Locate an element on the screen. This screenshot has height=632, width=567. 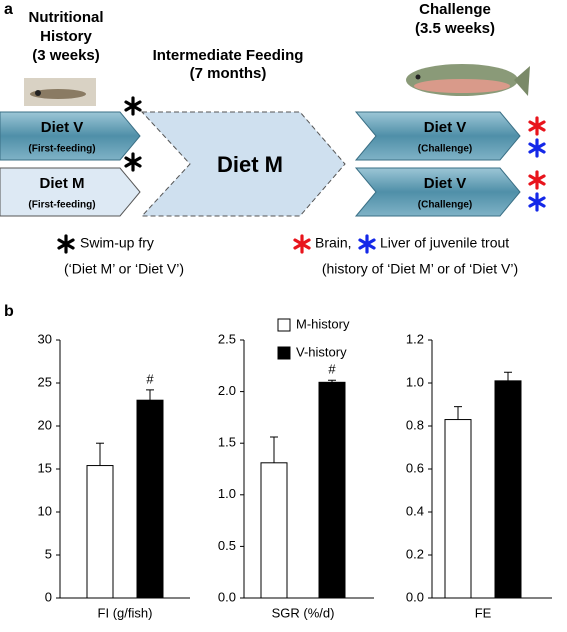
stage-duration: (7 months) is located at coordinates (228, 73).